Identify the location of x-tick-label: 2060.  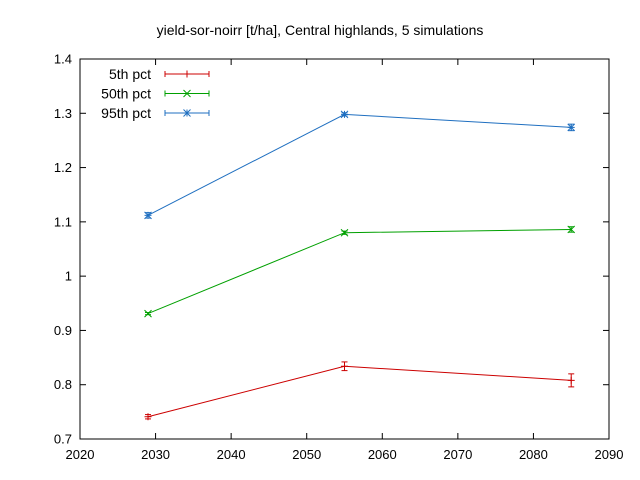
(382, 454).